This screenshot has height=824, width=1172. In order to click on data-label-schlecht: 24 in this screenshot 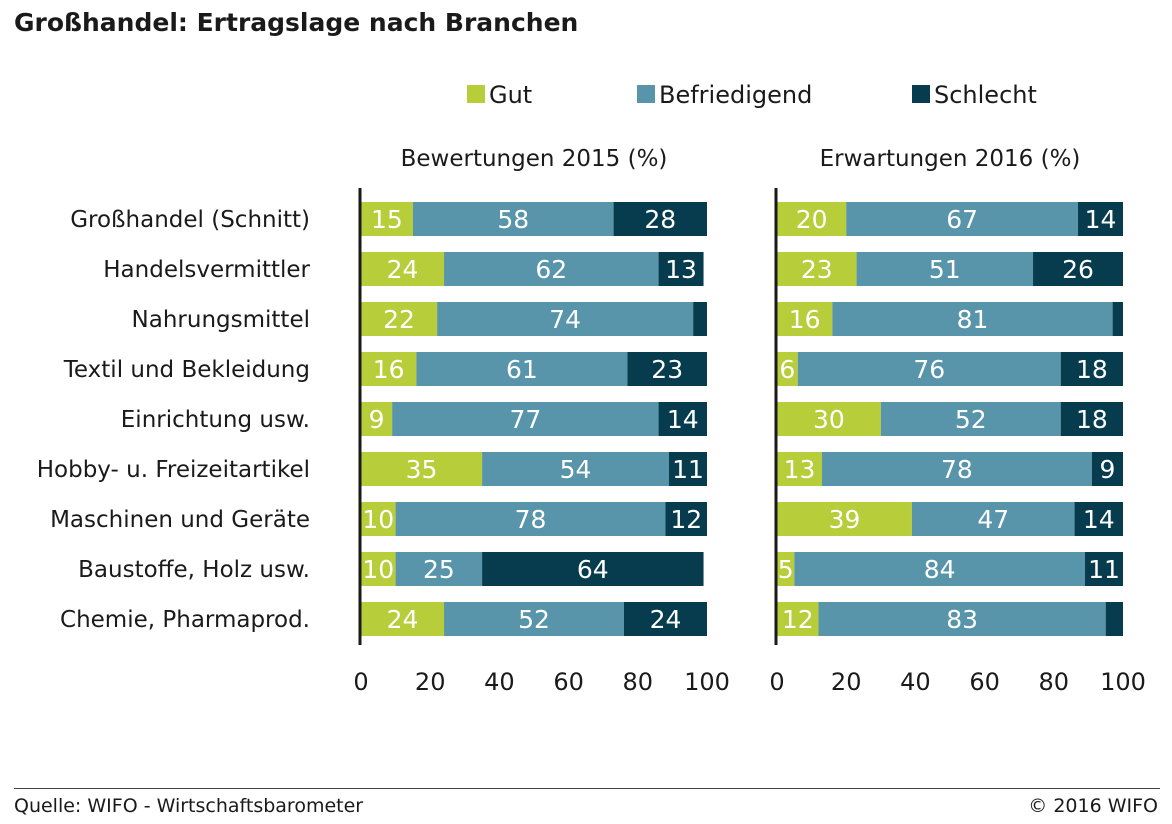, I will do `click(666, 619)`.